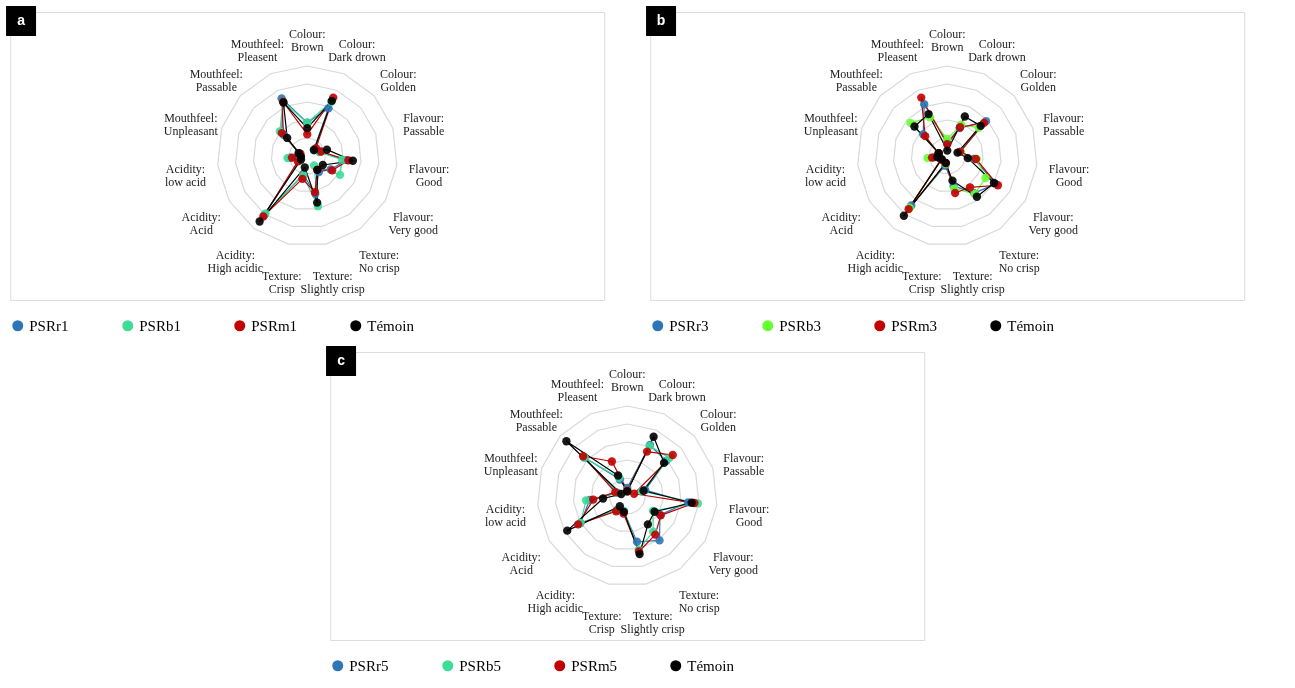 Image resolution: width=1295 pixels, height=688 pixels. What do you see at coordinates (341, 360) in the screenshot?
I see `chart-title: c` at bounding box center [341, 360].